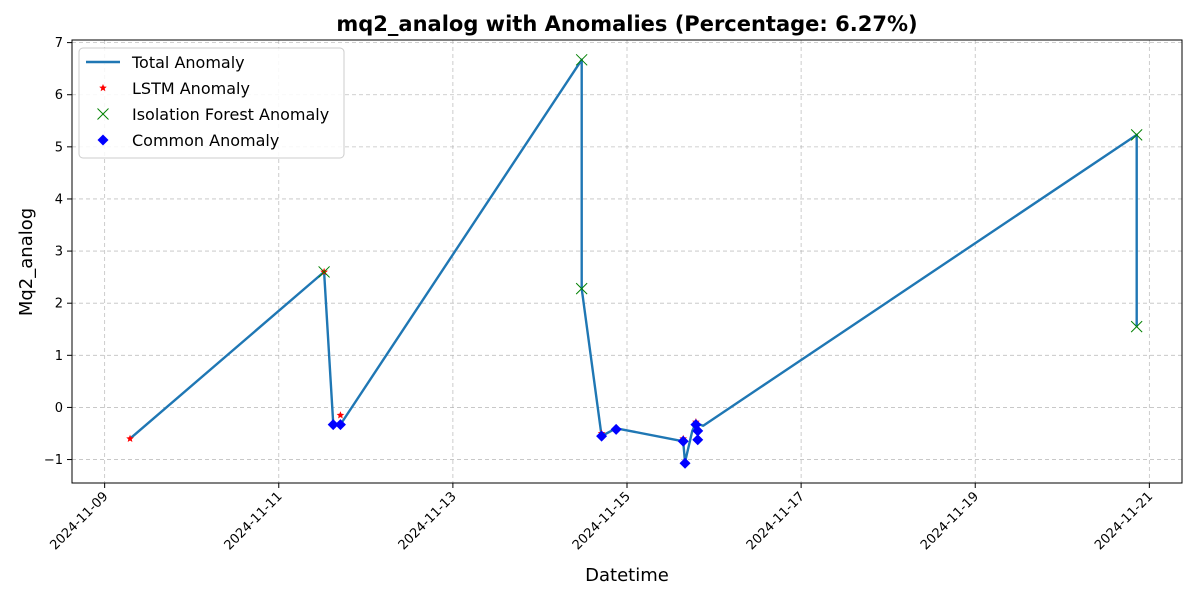  What do you see at coordinates (515, 444) in the screenshot?
I see `series-common-anomaly` at bounding box center [515, 444].